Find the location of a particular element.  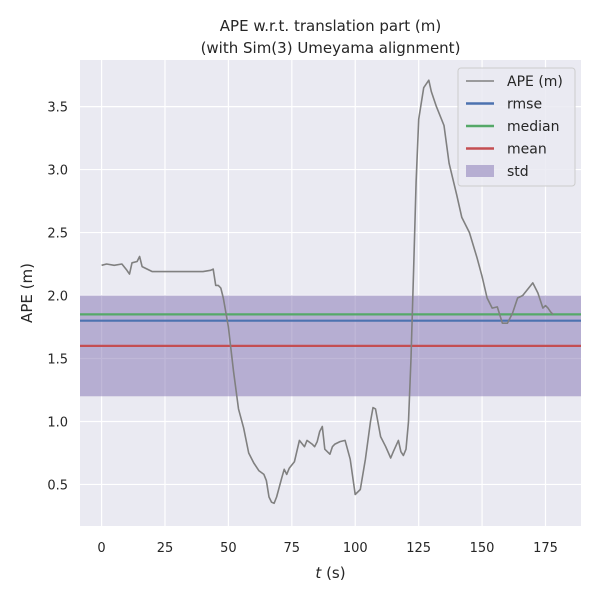

legend-label: std is located at coordinates (518, 172).